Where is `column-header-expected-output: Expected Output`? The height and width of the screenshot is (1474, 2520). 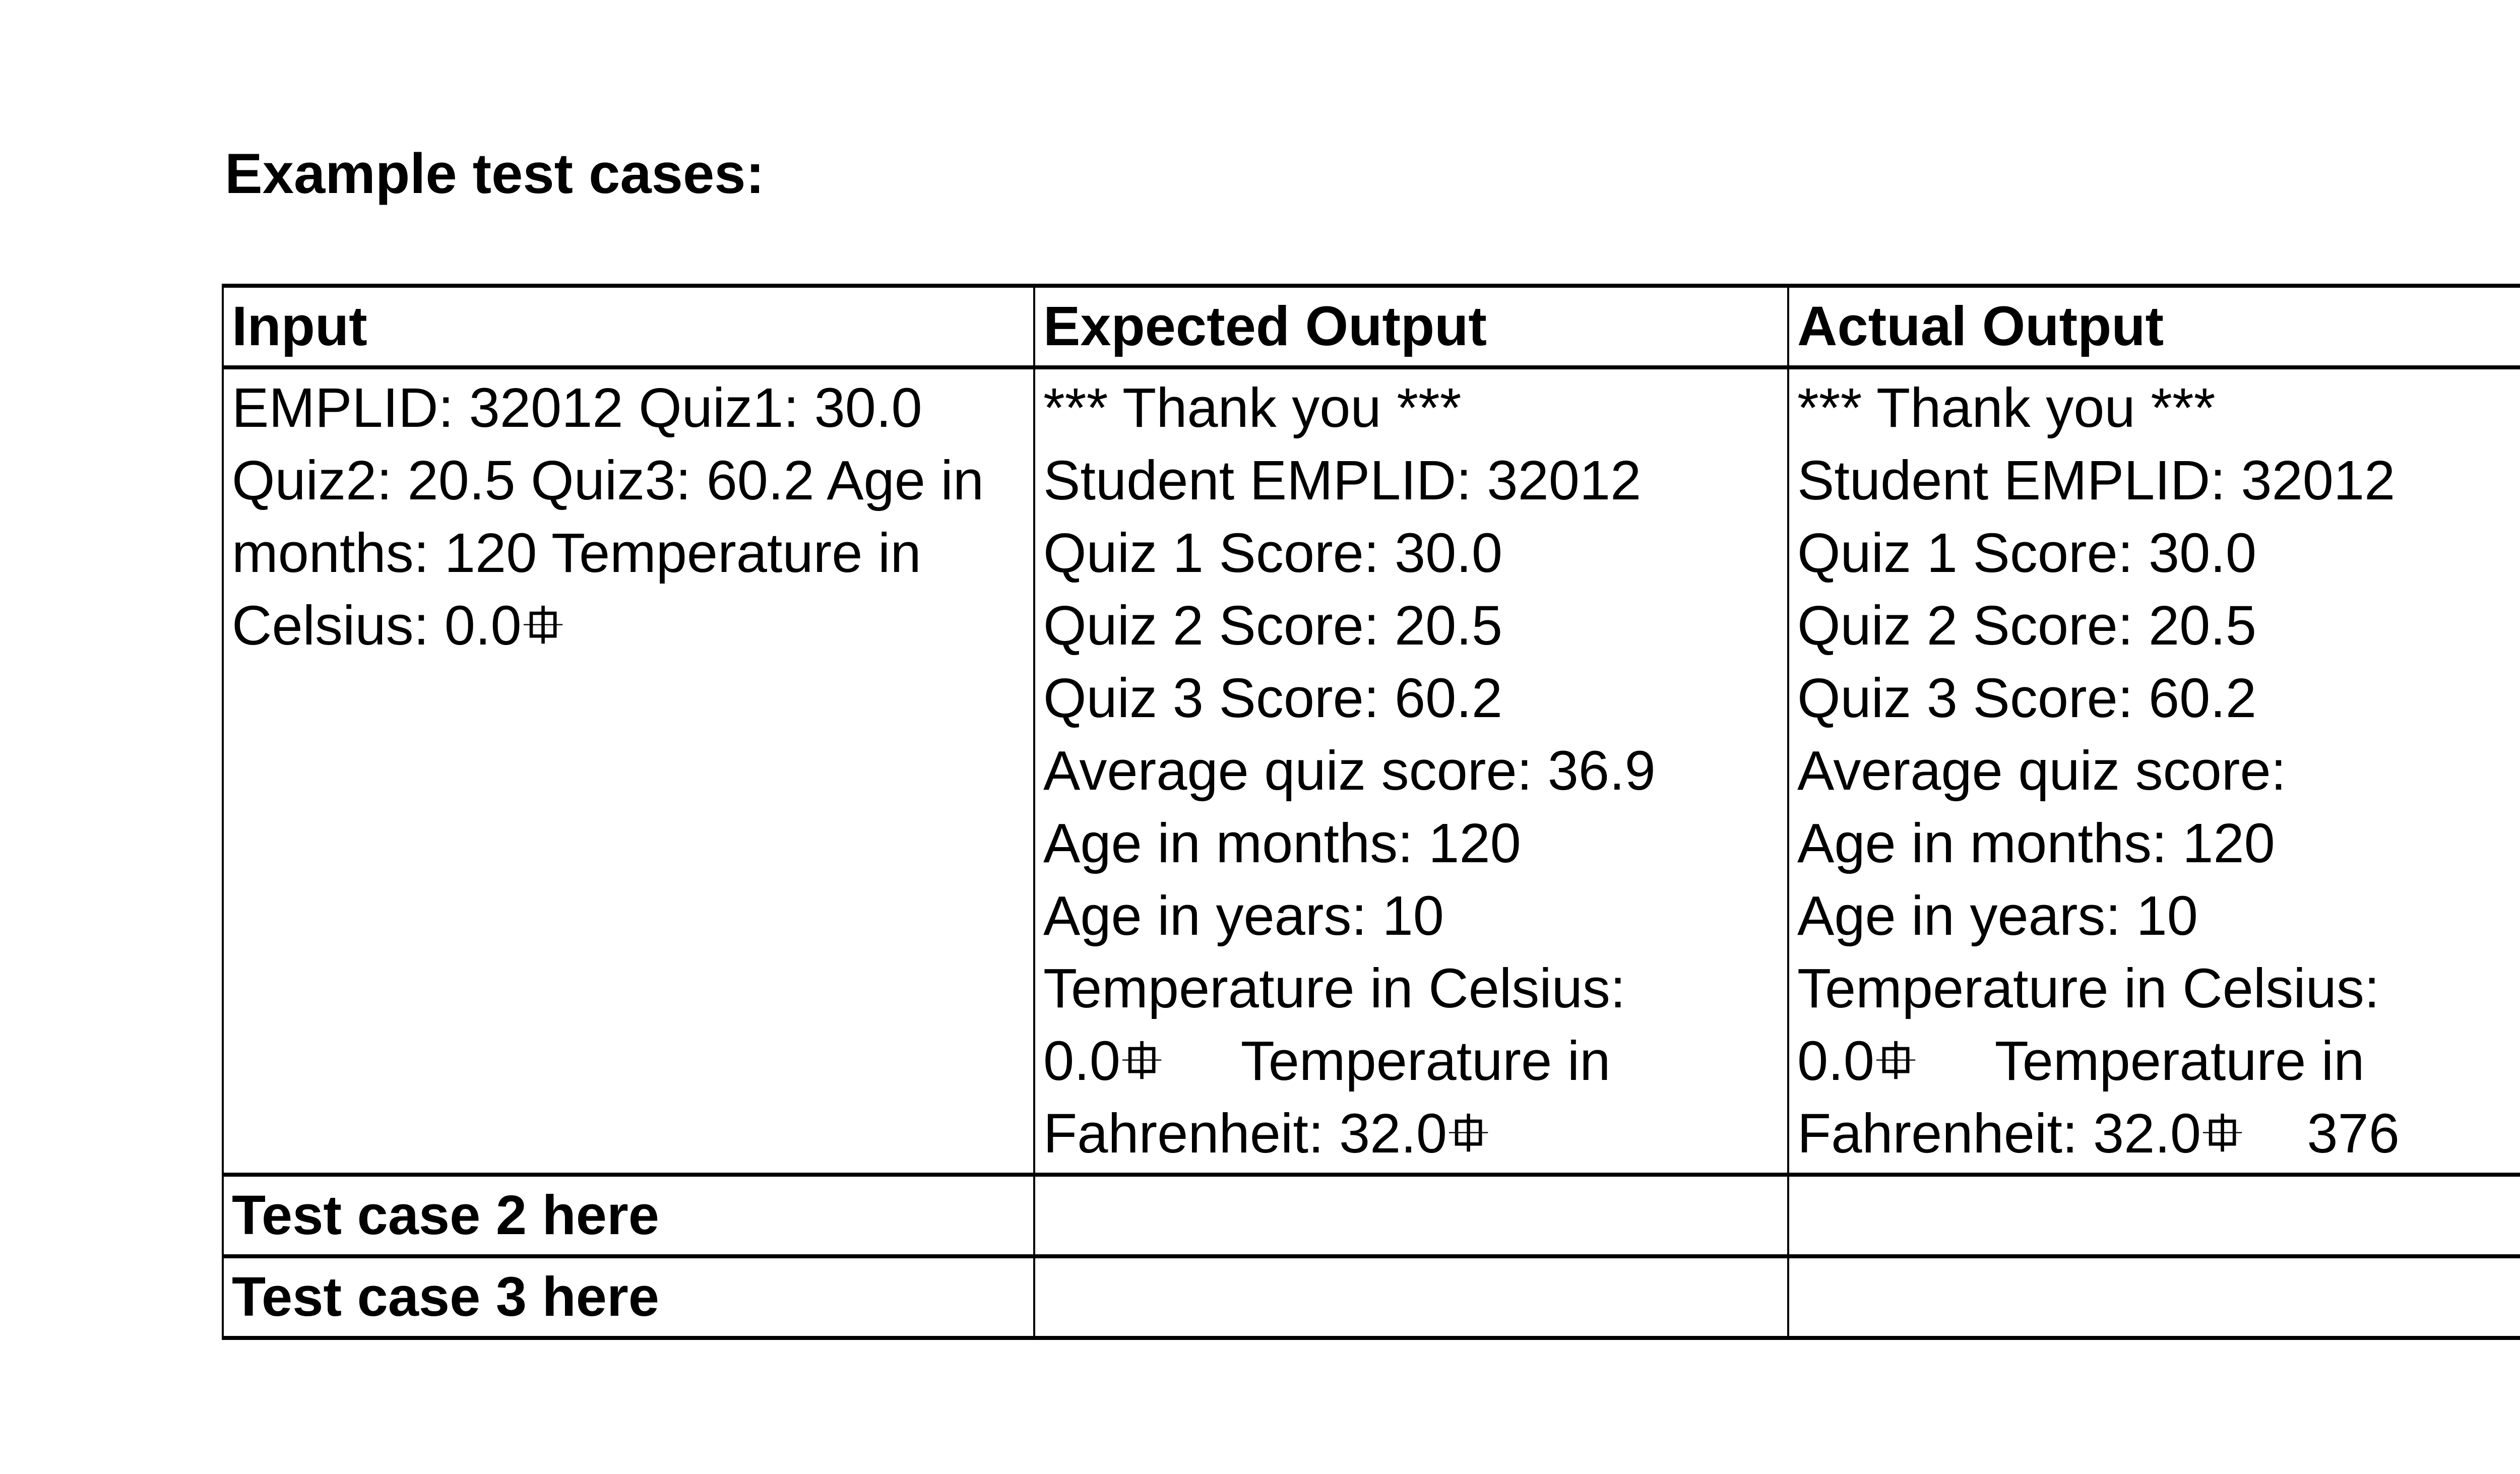 column-header-expected-output: Expected Output is located at coordinates (1411, 326).